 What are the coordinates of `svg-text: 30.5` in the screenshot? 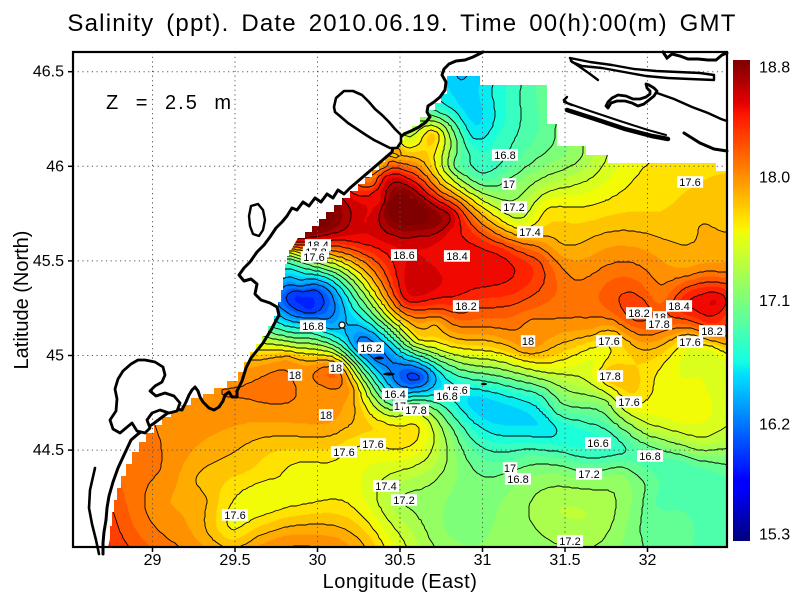 It's located at (399, 560).